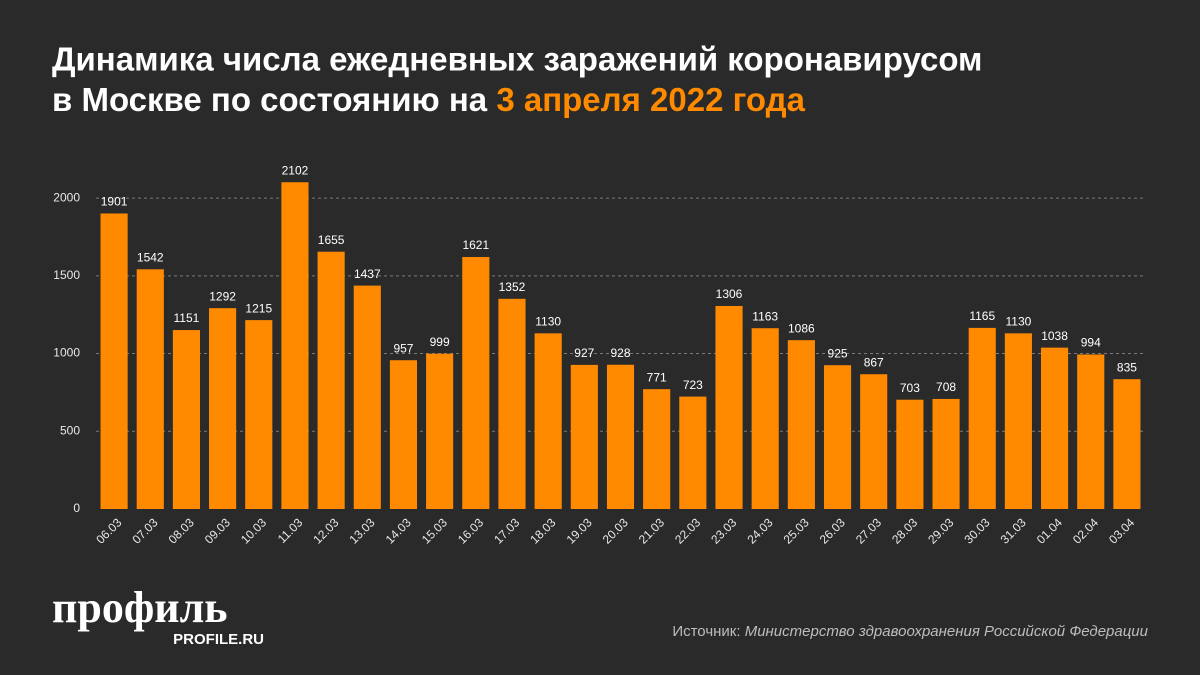 This screenshot has width=1200, height=675. Describe the element at coordinates (66, 197) in the screenshot. I see `y-tick-label: 2000` at that location.